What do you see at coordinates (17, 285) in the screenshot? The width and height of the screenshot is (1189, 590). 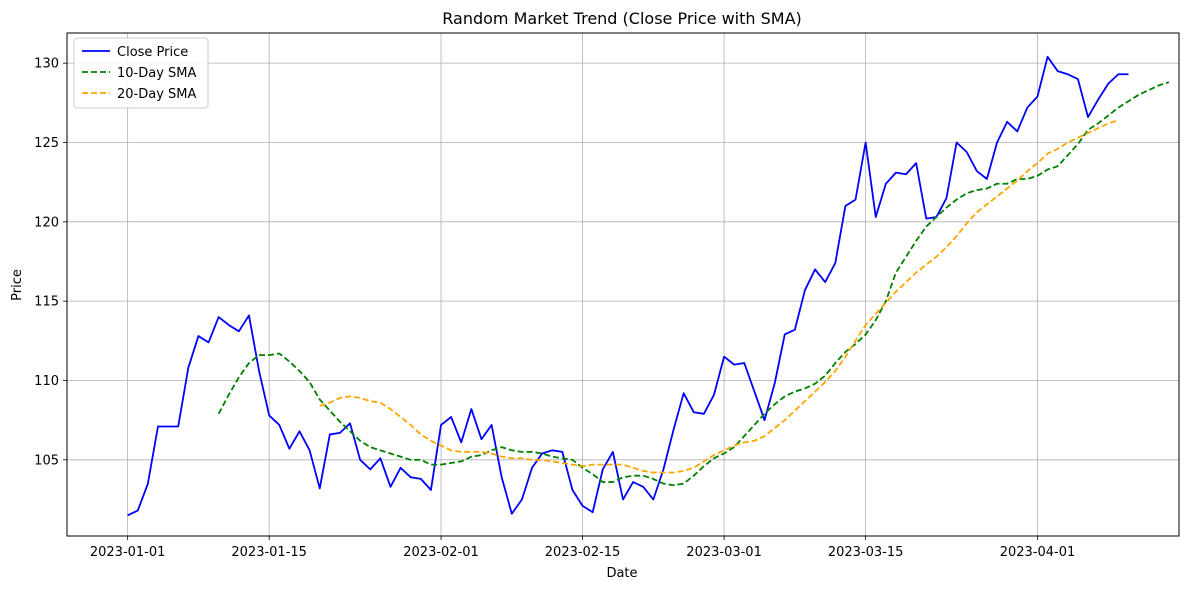 I see `y-axis-label: Price` at bounding box center [17, 285].